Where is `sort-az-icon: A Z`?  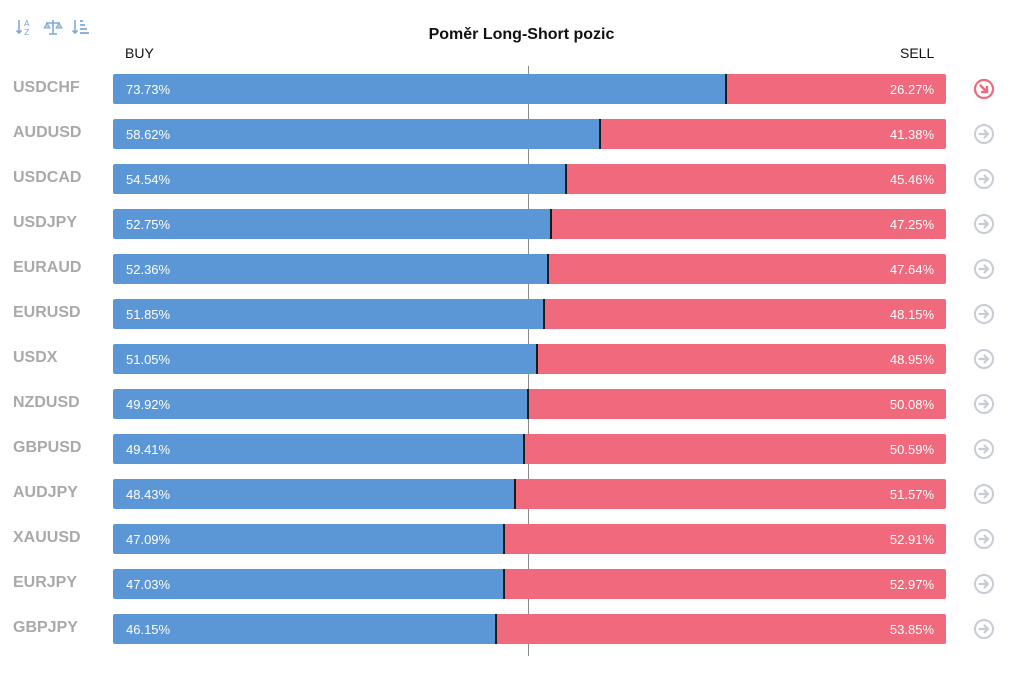
sort-az-icon: A Z is located at coordinates (25, 27).